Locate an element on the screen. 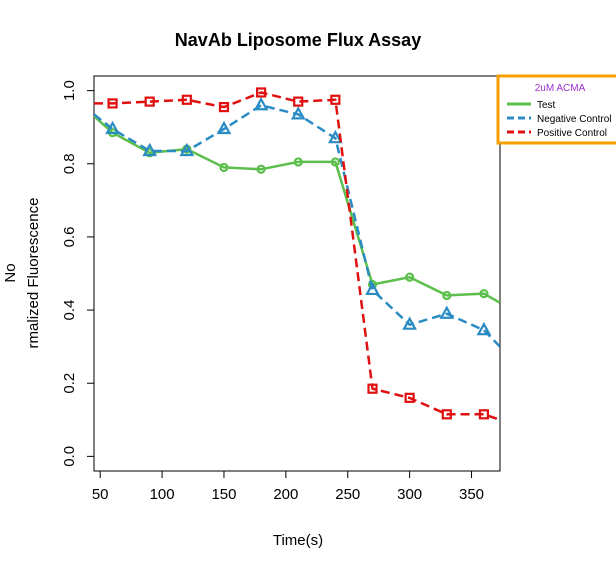 The height and width of the screenshot is (568, 616). legend-box is located at coordinates (556, 109).